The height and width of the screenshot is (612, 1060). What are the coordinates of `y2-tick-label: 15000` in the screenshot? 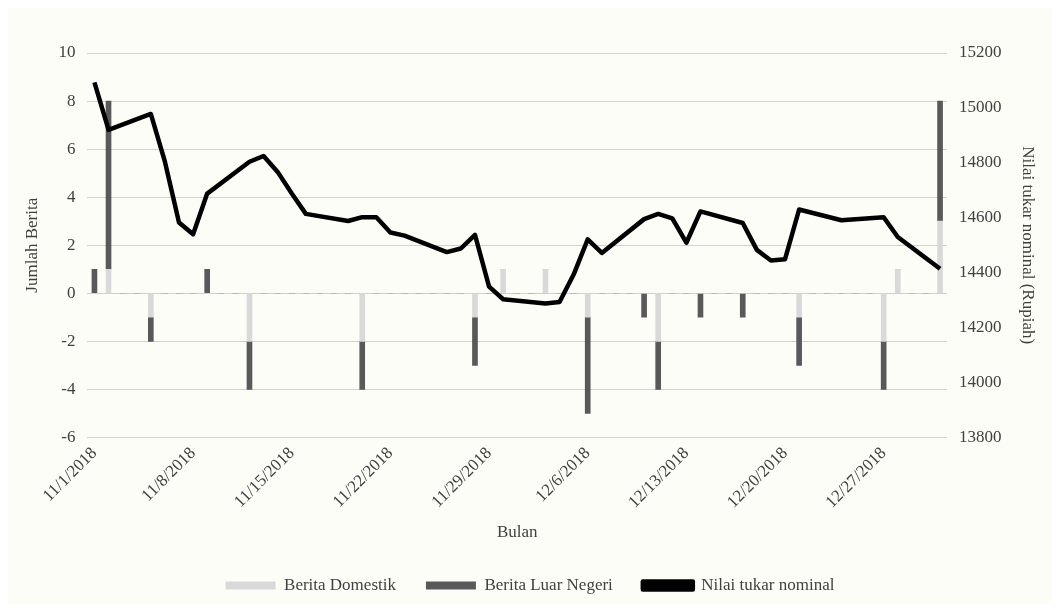 It's located at (980, 107).